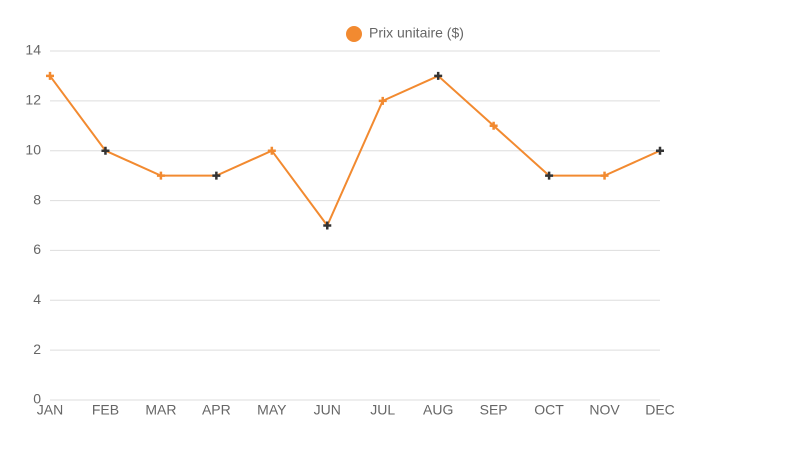  What do you see at coordinates (160, 410) in the screenshot?
I see `x-tick-label: MAR` at bounding box center [160, 410].